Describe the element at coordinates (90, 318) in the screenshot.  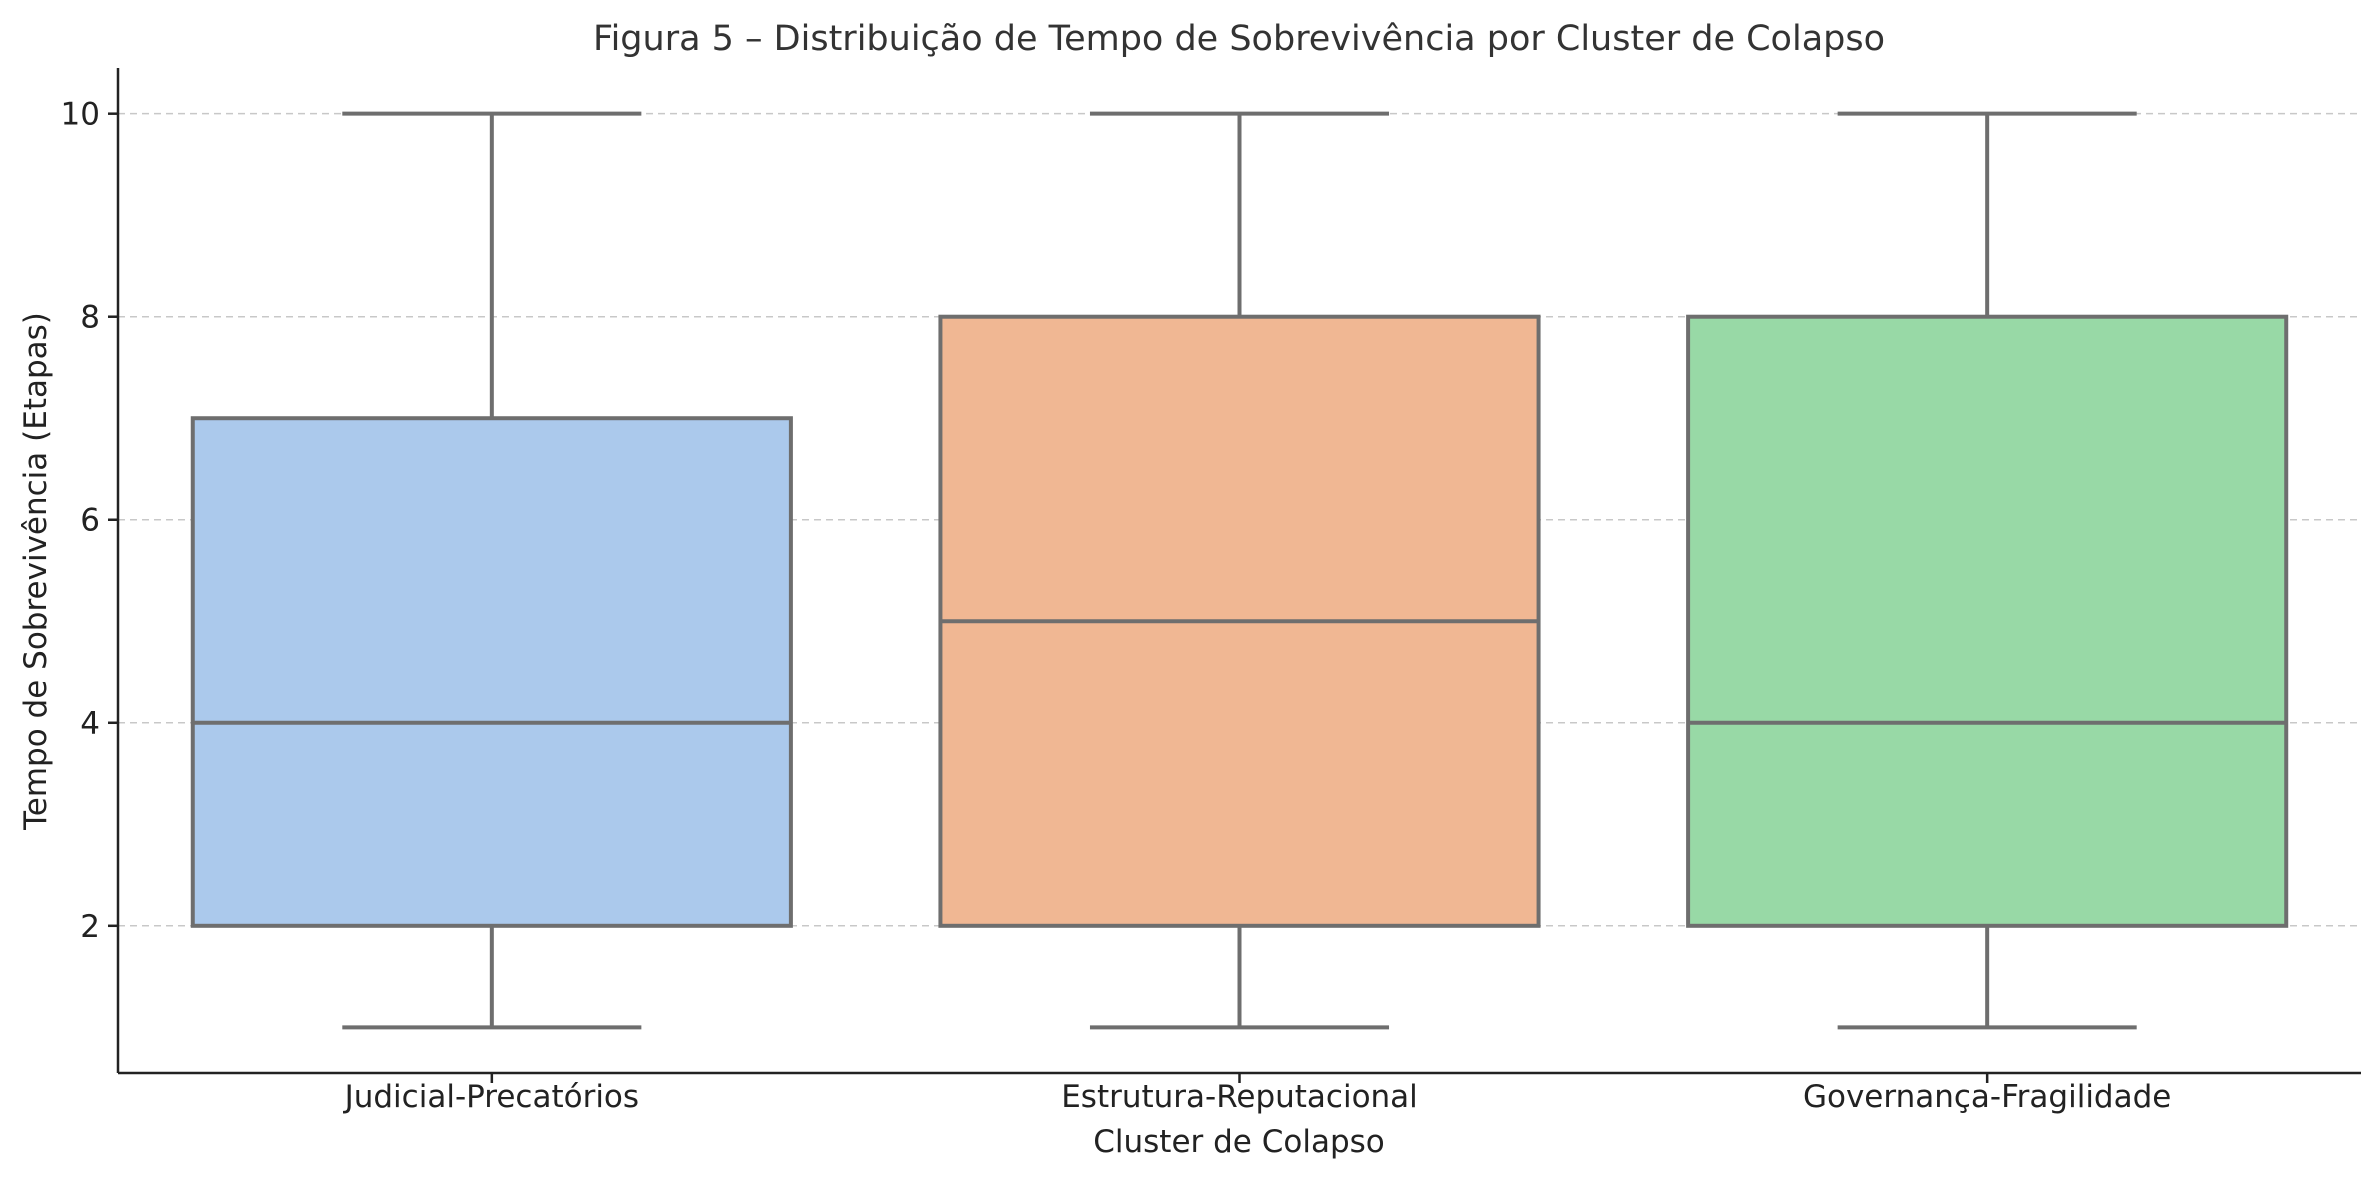
I see `y-tick-label: 8` at that location.